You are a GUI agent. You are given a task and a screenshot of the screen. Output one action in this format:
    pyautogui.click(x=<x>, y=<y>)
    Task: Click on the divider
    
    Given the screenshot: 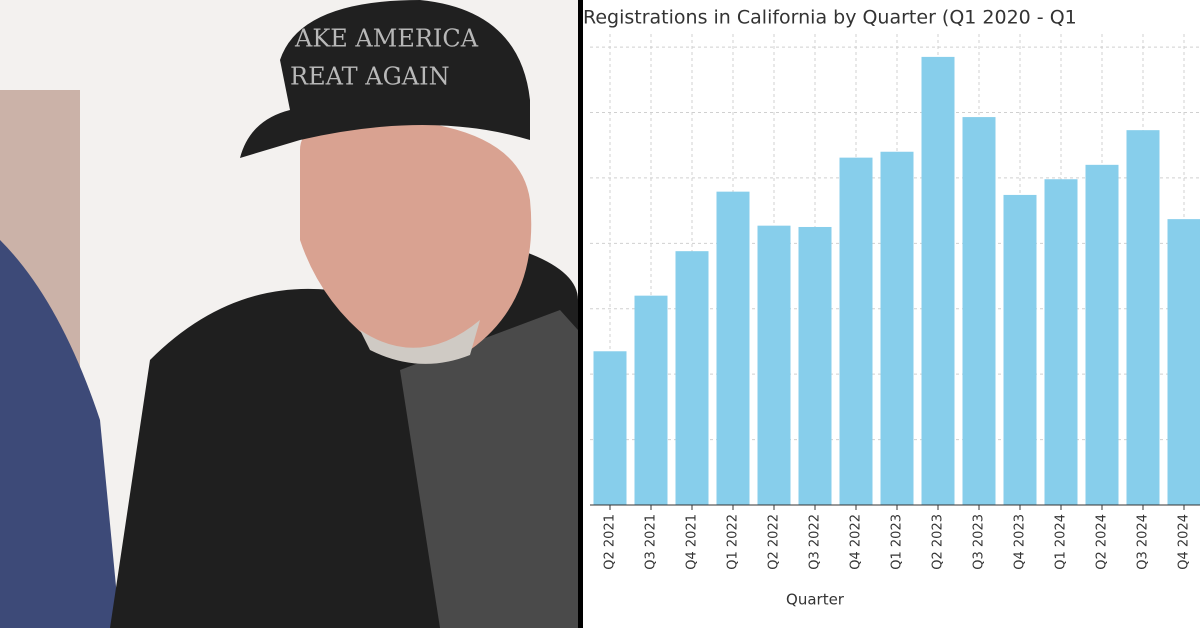 What is the action you would take?
    pyautogui.click(x=580, y=314)
    